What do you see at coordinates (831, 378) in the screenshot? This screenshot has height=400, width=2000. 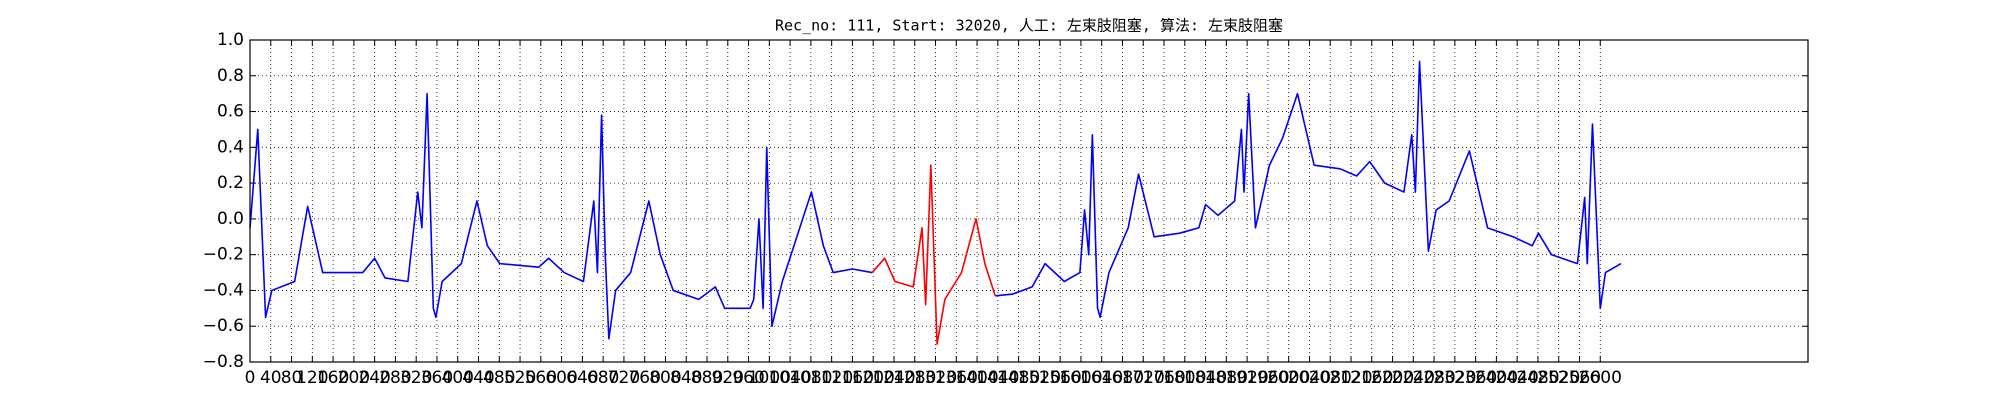 I see `x-tick-label: 1120` at bounding box center [831, 378].